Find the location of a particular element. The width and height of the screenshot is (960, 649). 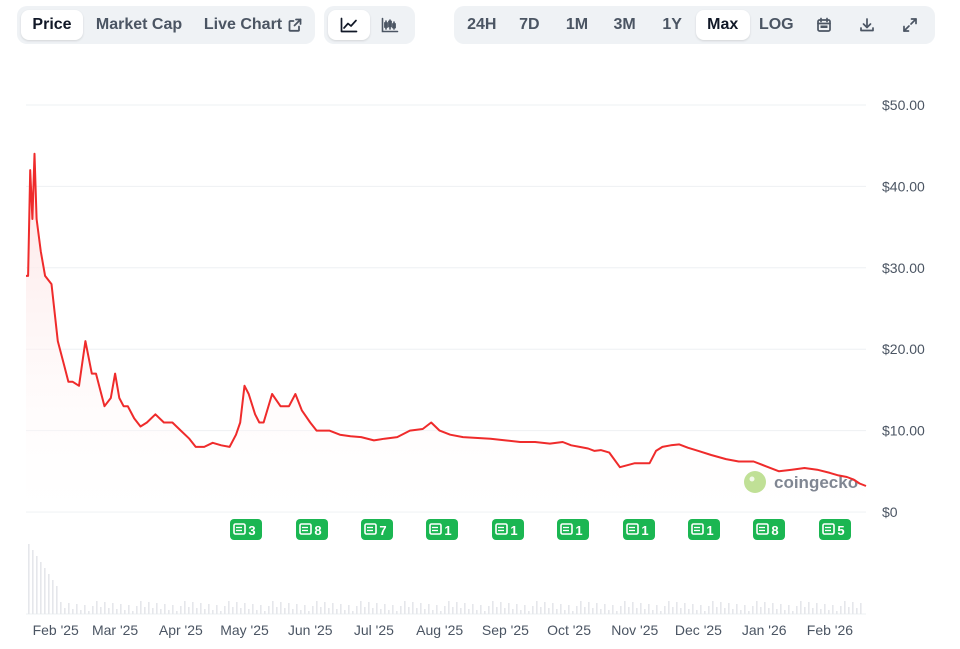

news-count: 3 is located at coordinates (251, 530).